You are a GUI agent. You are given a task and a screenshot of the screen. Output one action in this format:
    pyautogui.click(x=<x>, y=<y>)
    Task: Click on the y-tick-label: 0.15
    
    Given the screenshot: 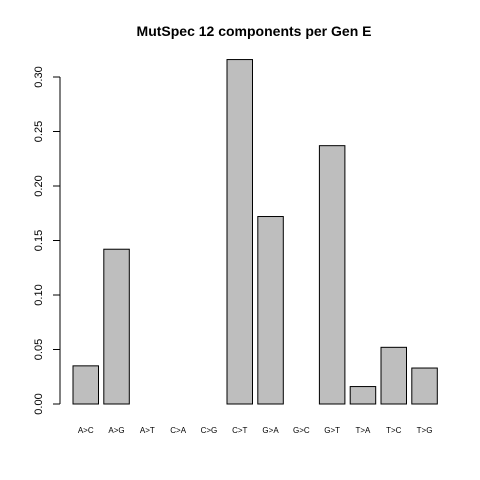 What is the action you would take?
    pyautogui.click(x=39, y=240)
    